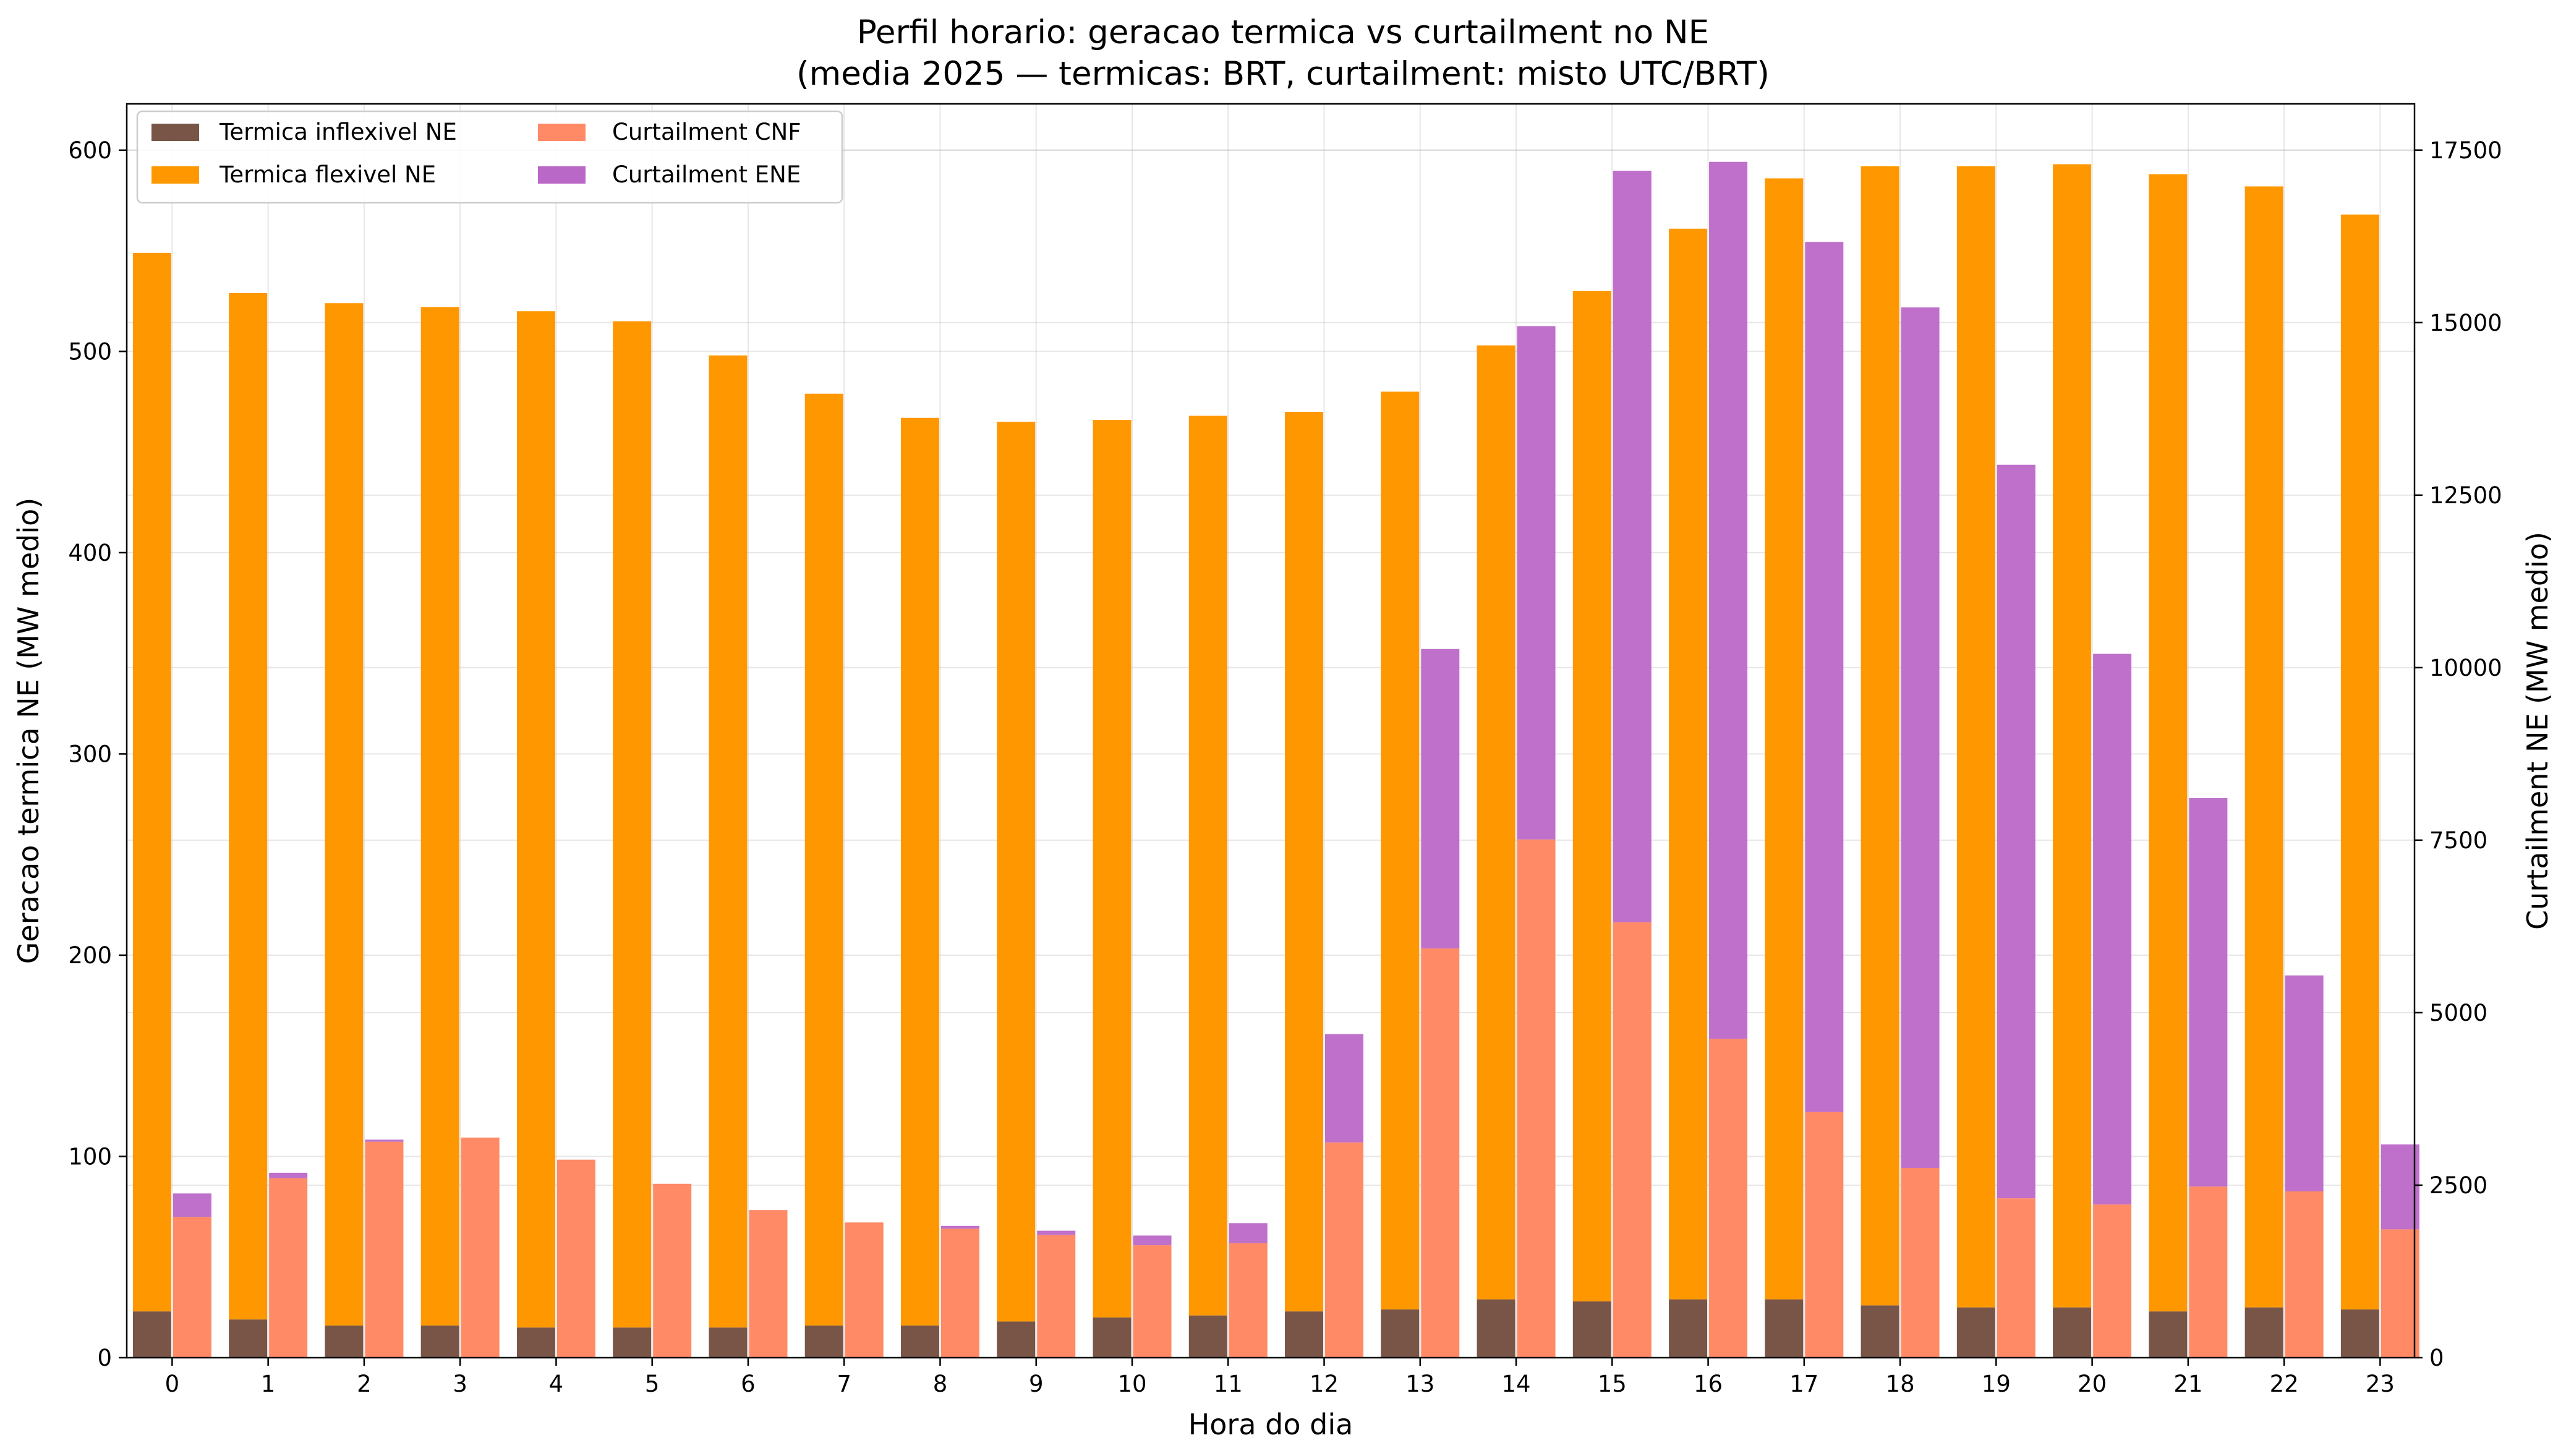  I want to click on x-tick-label: 4, so click(556, 1384).